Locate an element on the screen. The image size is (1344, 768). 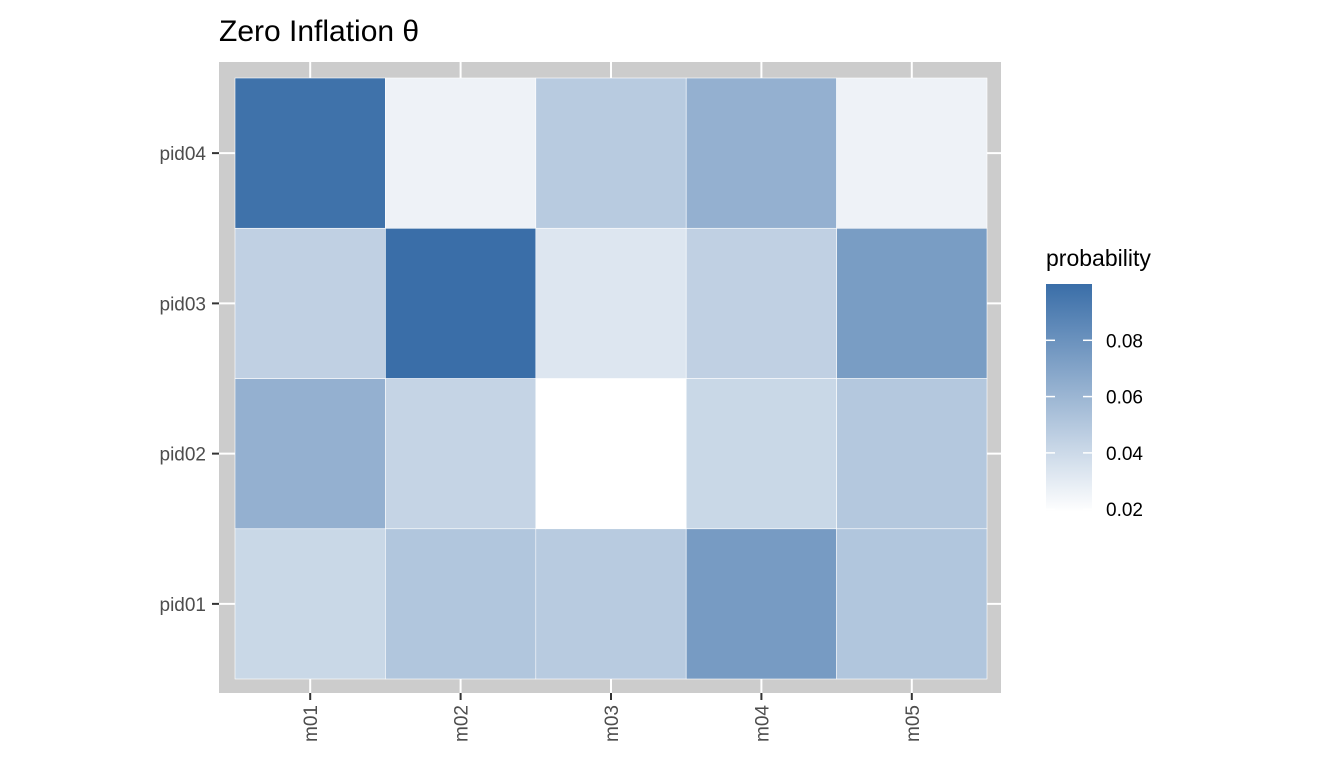
legend-colorbar is located at coordinates (1069, 398).